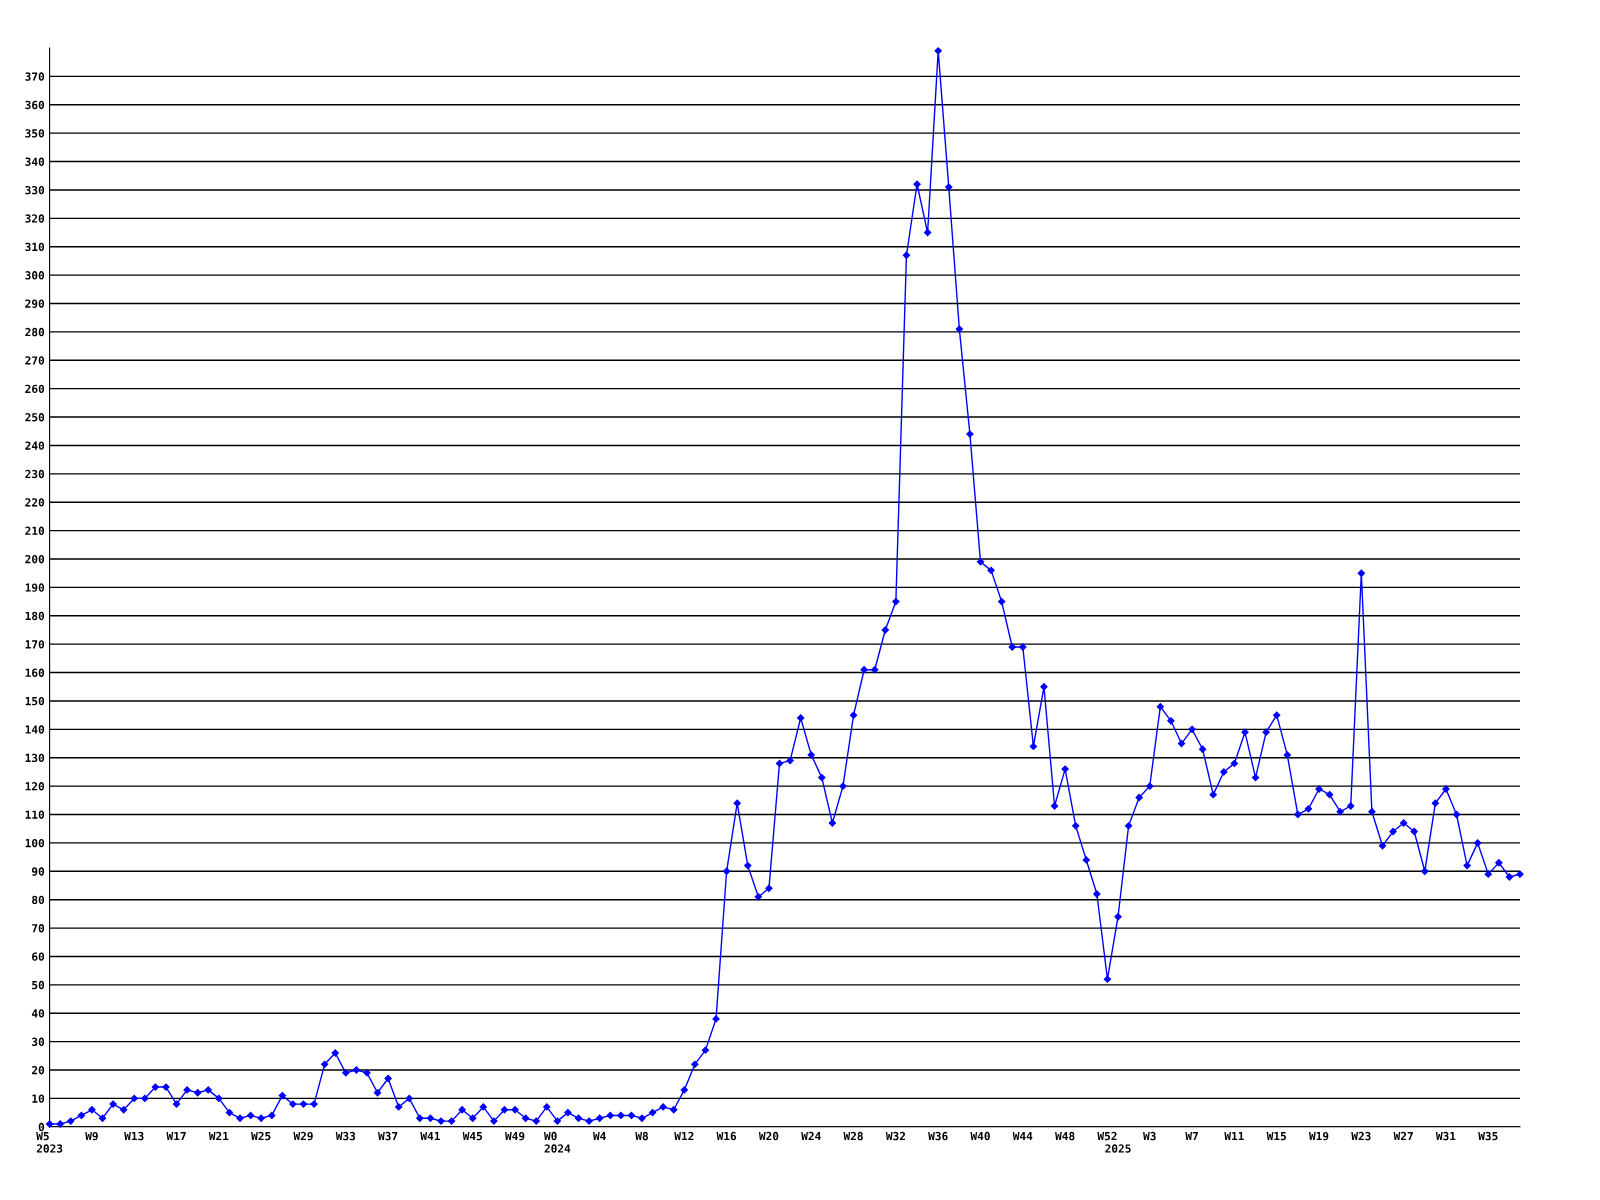 The height and width of the screenshot is (1200, 1600). Describe the element at coordinates (303, 1136) in the screenshot. I see `x-tick-label: W29` at that location.